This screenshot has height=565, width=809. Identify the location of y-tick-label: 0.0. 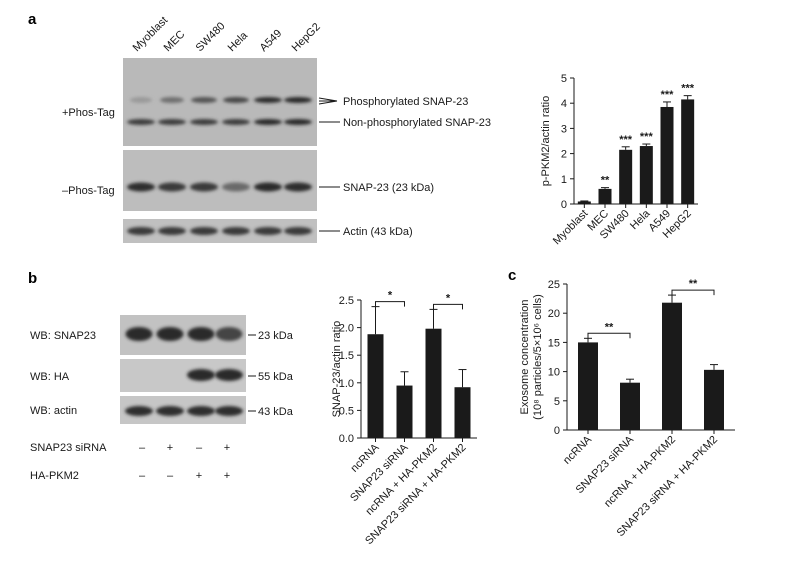
(346, 439).